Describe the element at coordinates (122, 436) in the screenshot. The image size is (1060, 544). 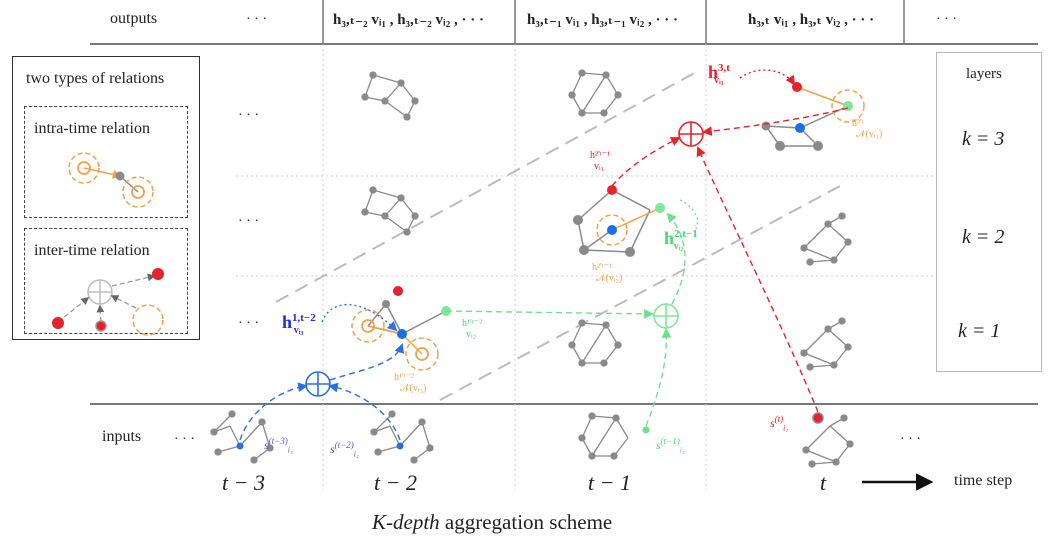
I see `inputs-label: inputs` at that location.